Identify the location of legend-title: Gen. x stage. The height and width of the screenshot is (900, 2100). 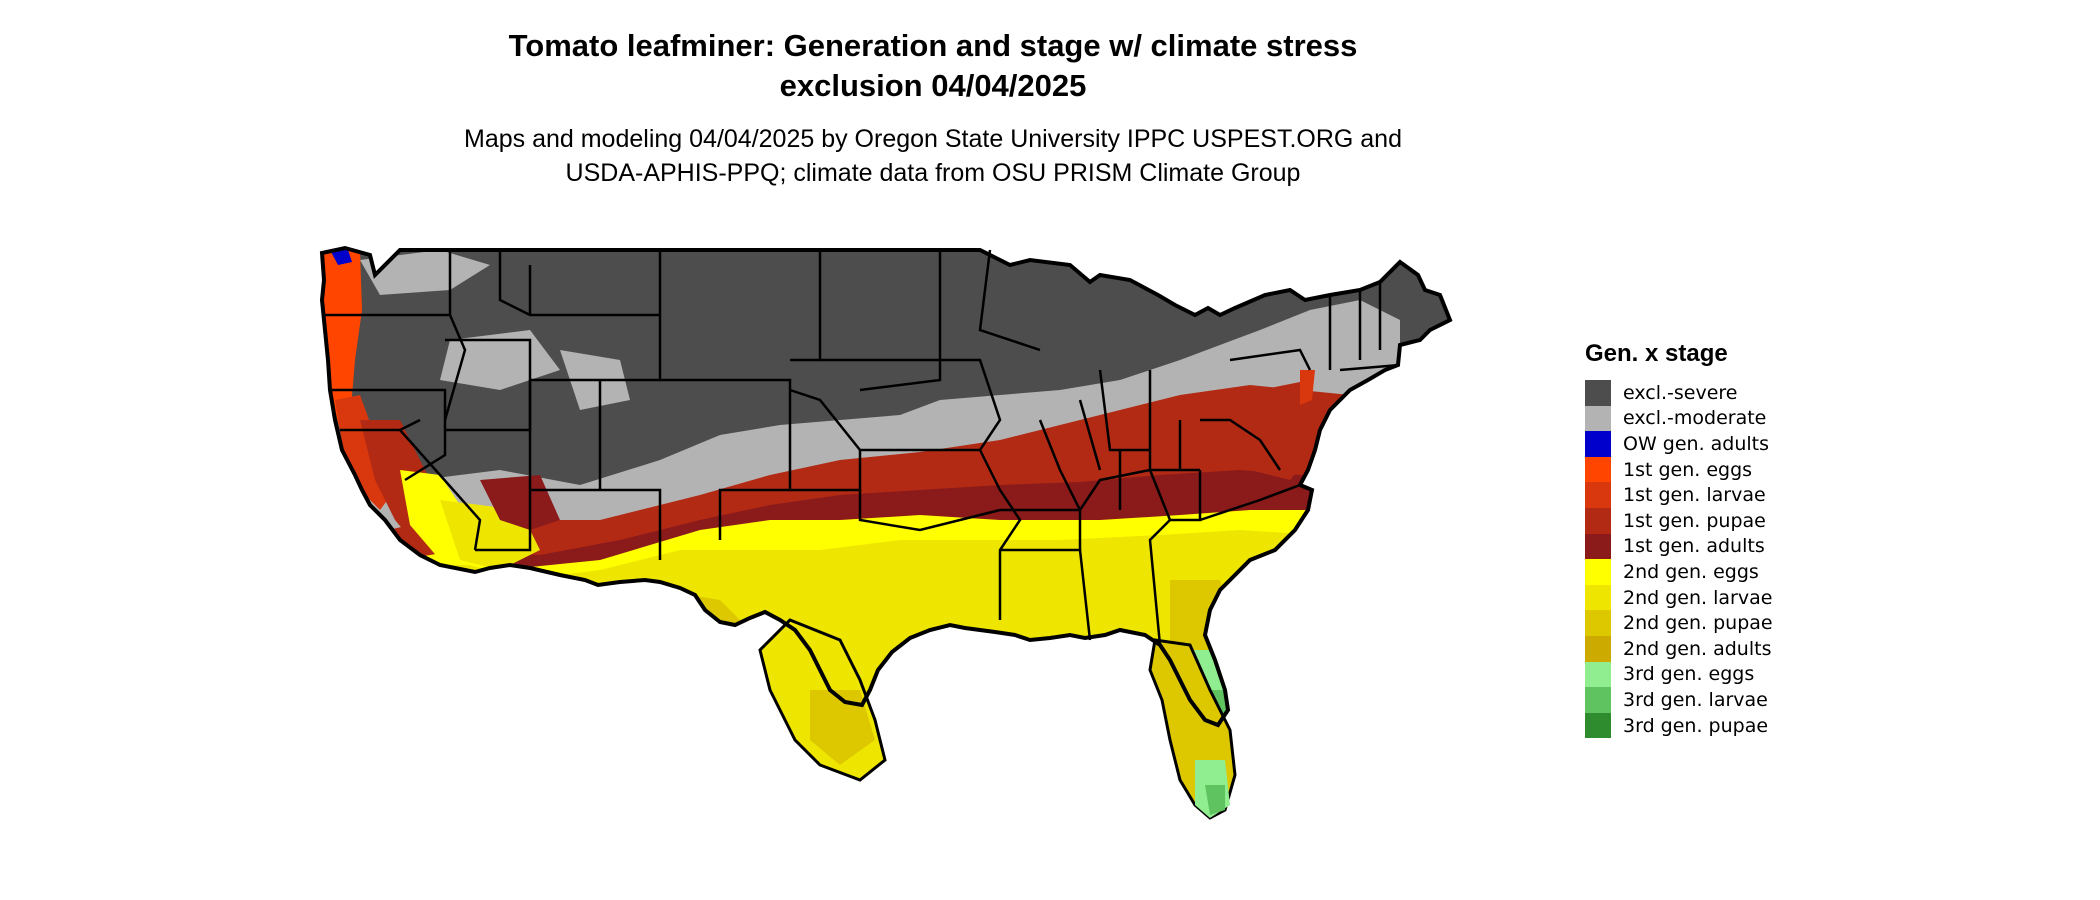
(1656, 353).